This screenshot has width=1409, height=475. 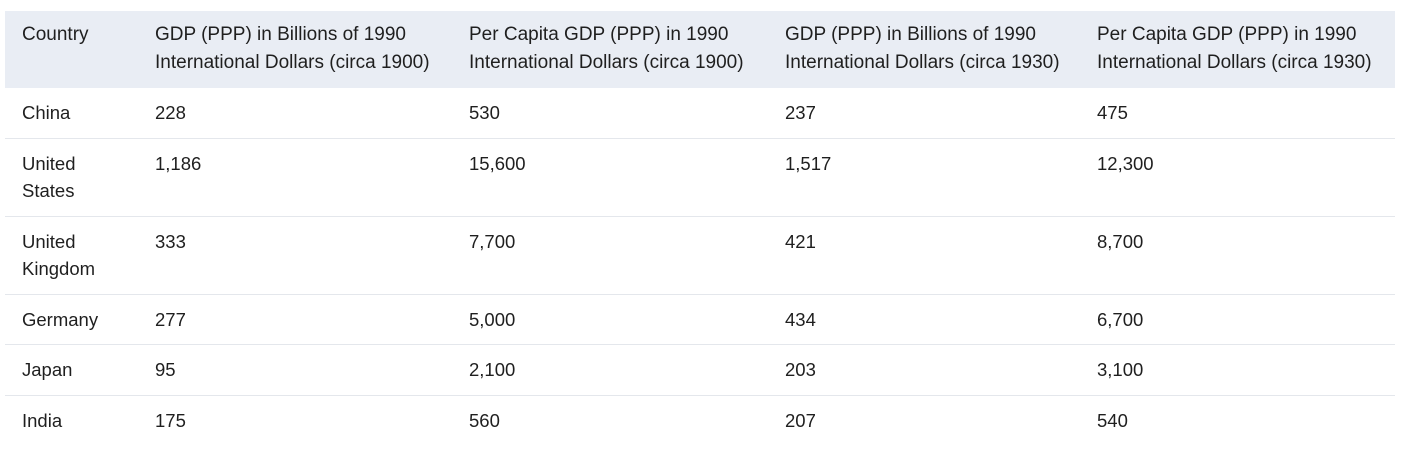 What do you see at coordinates (1237, 176) in the screenshot?
I see `cell-per-capita-1930: 12,300` at bounding box center [1237, 176].